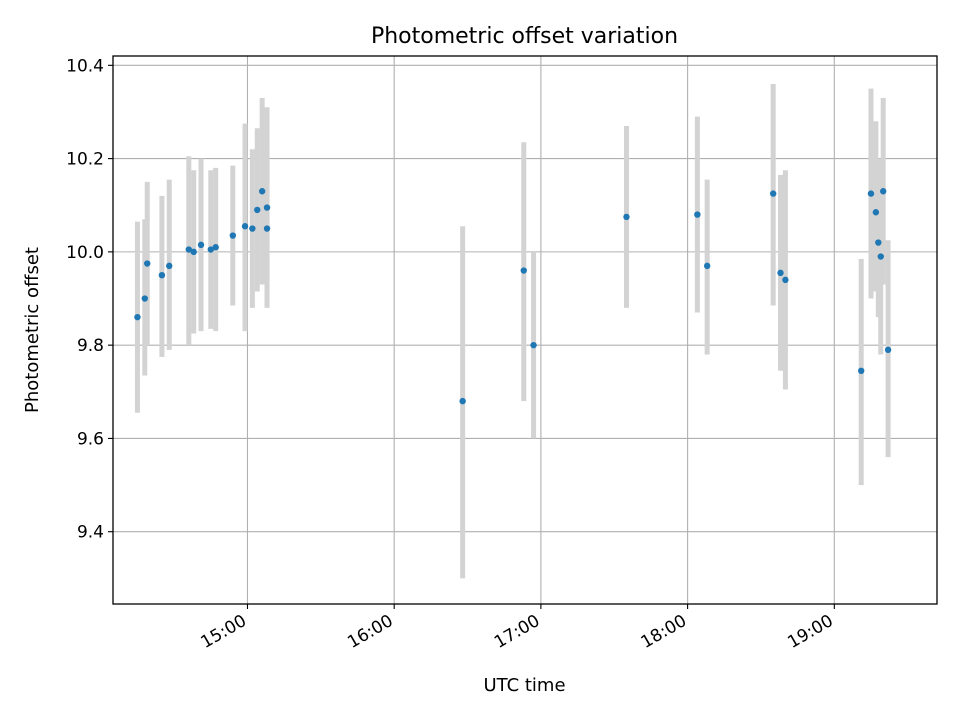 This screenshot has height=720, width=960. I want to click on y-axis-ticks: 9.4 9.6 9.8 10.0 10.2 10.4, so click(89, 299).